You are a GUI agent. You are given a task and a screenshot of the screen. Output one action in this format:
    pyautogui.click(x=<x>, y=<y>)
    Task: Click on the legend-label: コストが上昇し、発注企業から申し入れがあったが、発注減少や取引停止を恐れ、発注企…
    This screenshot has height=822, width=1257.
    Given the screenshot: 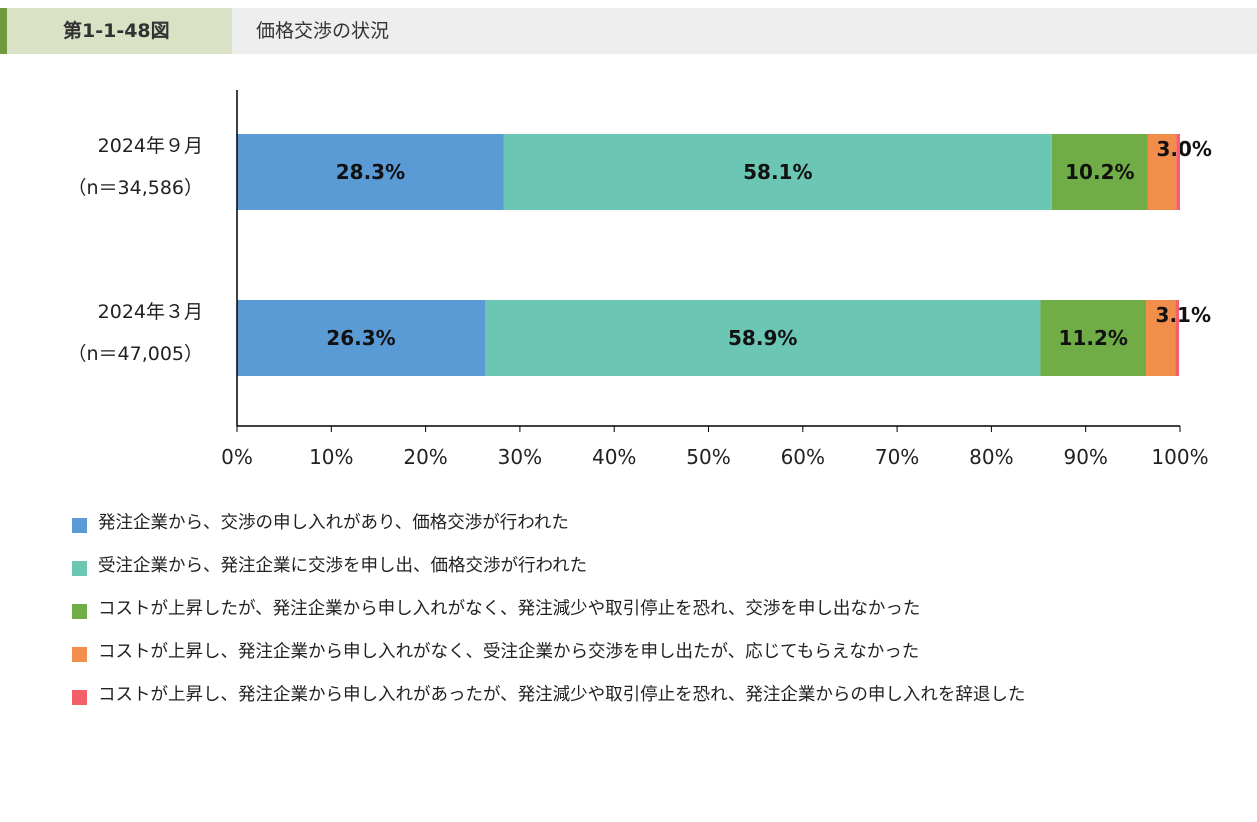 What is the action you would take?
    pyautogui.click(x=562, y=695)
    